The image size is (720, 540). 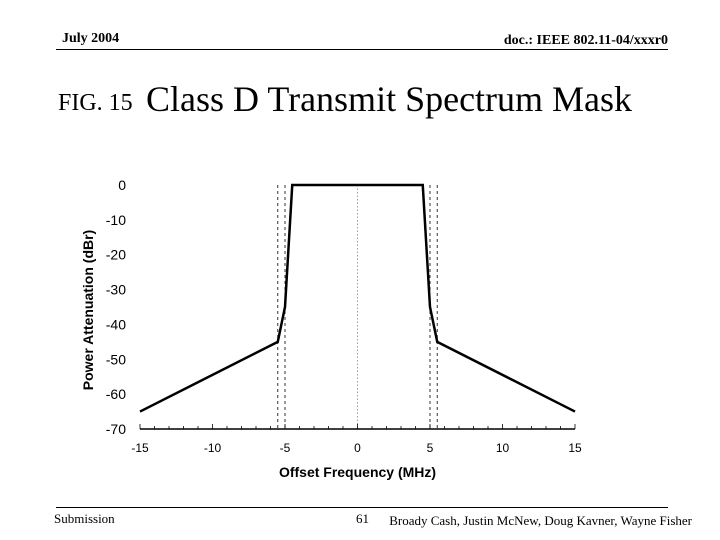 What do you see at coordinates (91, 38) in the screenshot?
I see `header-date: July 2004` at bounding box center [91, 38].